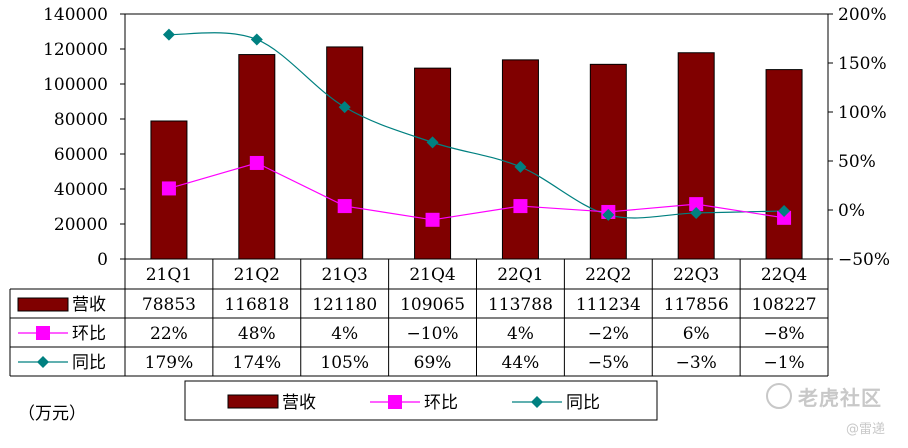 This screenshot has height=448, width=908. I want to click on table-value: 108227, so click(784, 305).